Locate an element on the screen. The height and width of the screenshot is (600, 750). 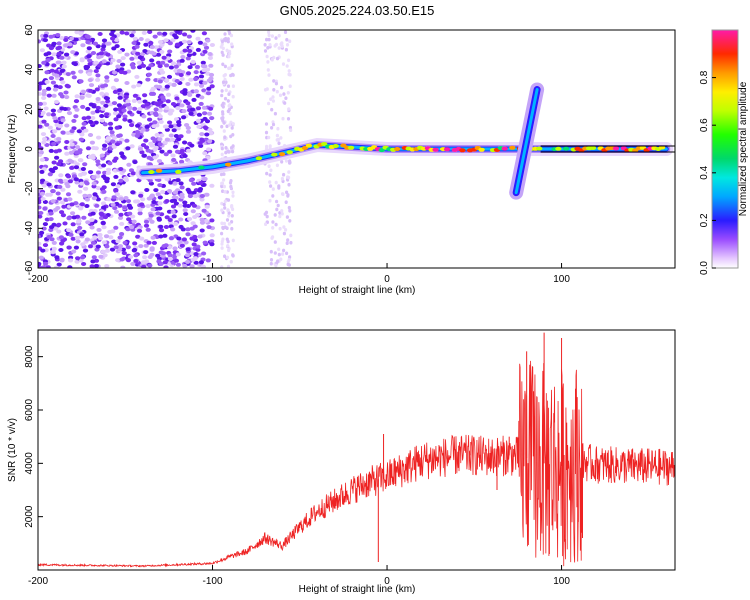
x-tick-label: 100 is located at coordinates (561, 279).